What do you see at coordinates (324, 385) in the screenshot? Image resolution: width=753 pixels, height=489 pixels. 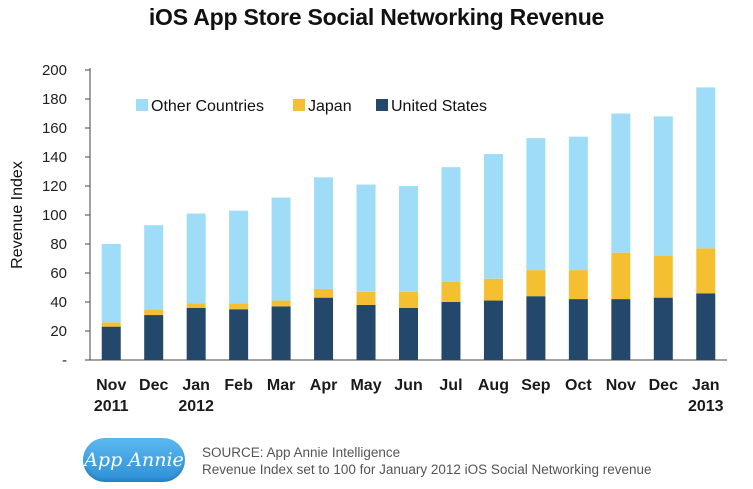 I see `x-tick-label: Apr` at bounding box center [324, 385].